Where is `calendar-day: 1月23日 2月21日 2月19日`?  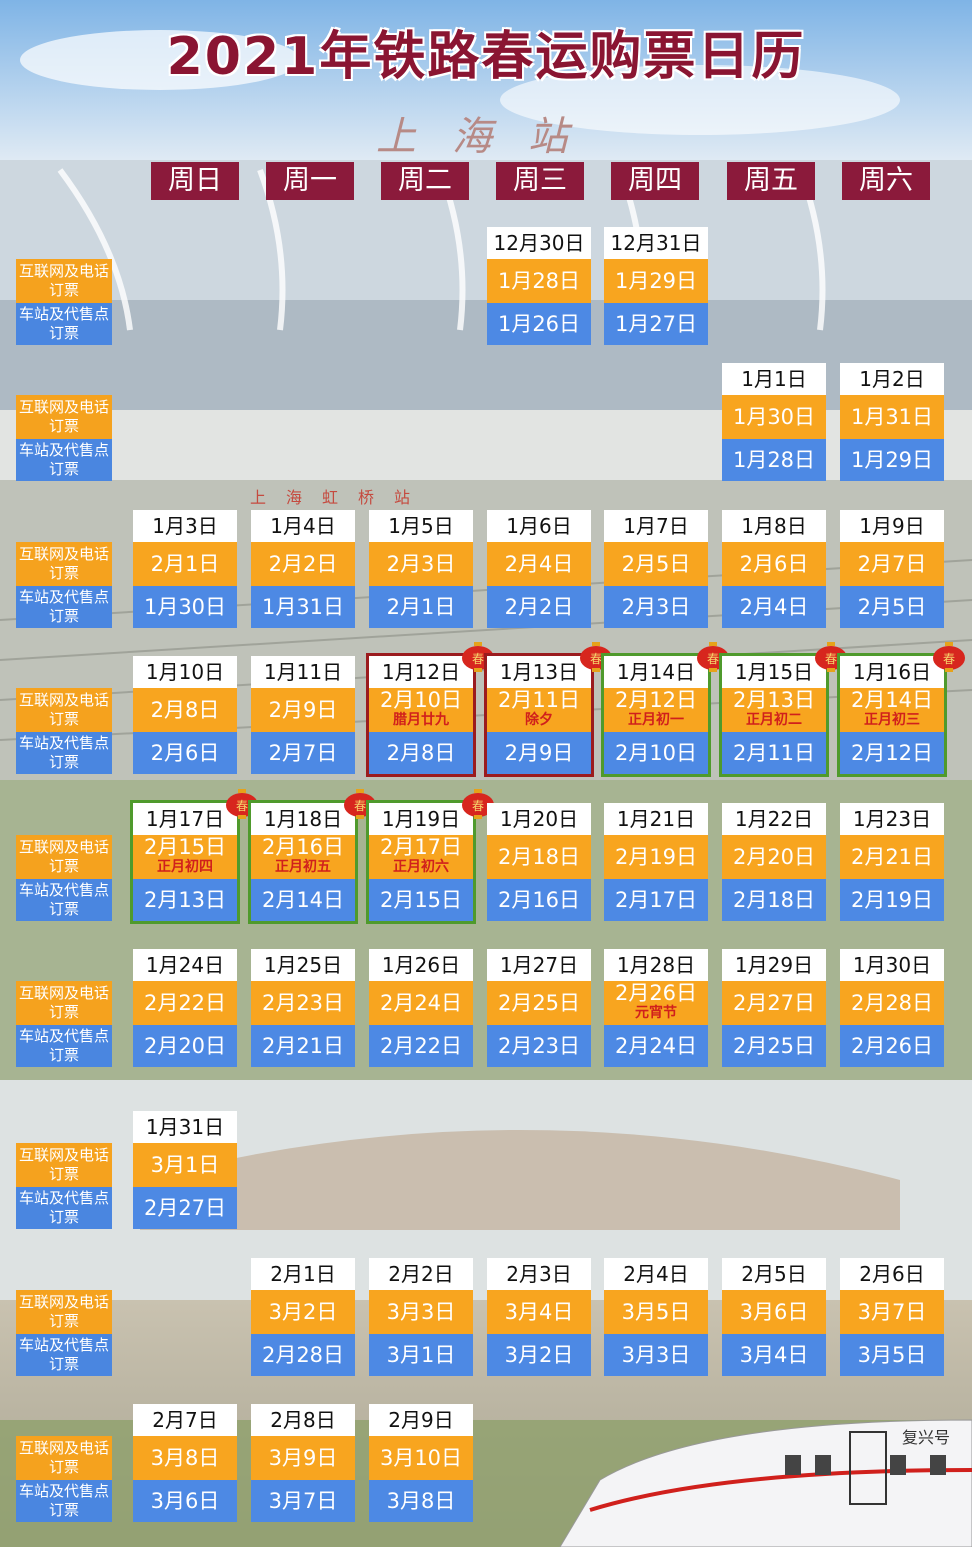
calendar-day: 1月23日 2月21日 2月19日 is located at coordinates (892, 862).